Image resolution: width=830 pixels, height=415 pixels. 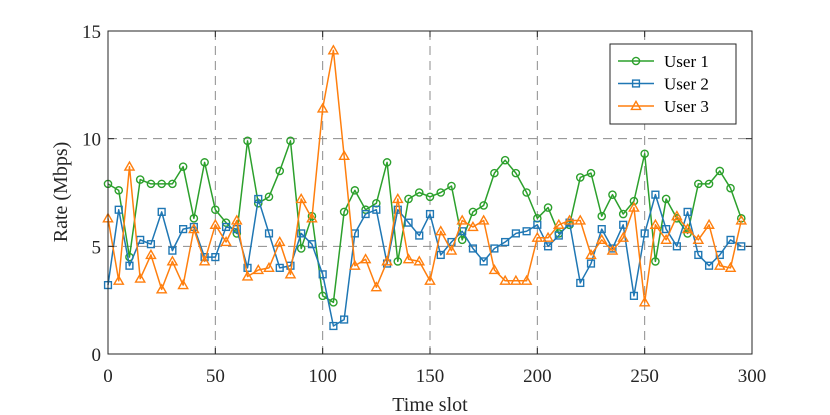 What do you see at coordinates (537, 376) in the screenshot?
I see `x-tick-label: 200` at bounding box center [537, 376].